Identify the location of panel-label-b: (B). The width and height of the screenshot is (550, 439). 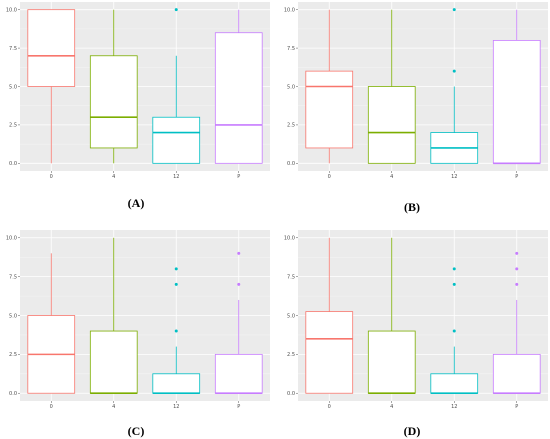
(412, 207).